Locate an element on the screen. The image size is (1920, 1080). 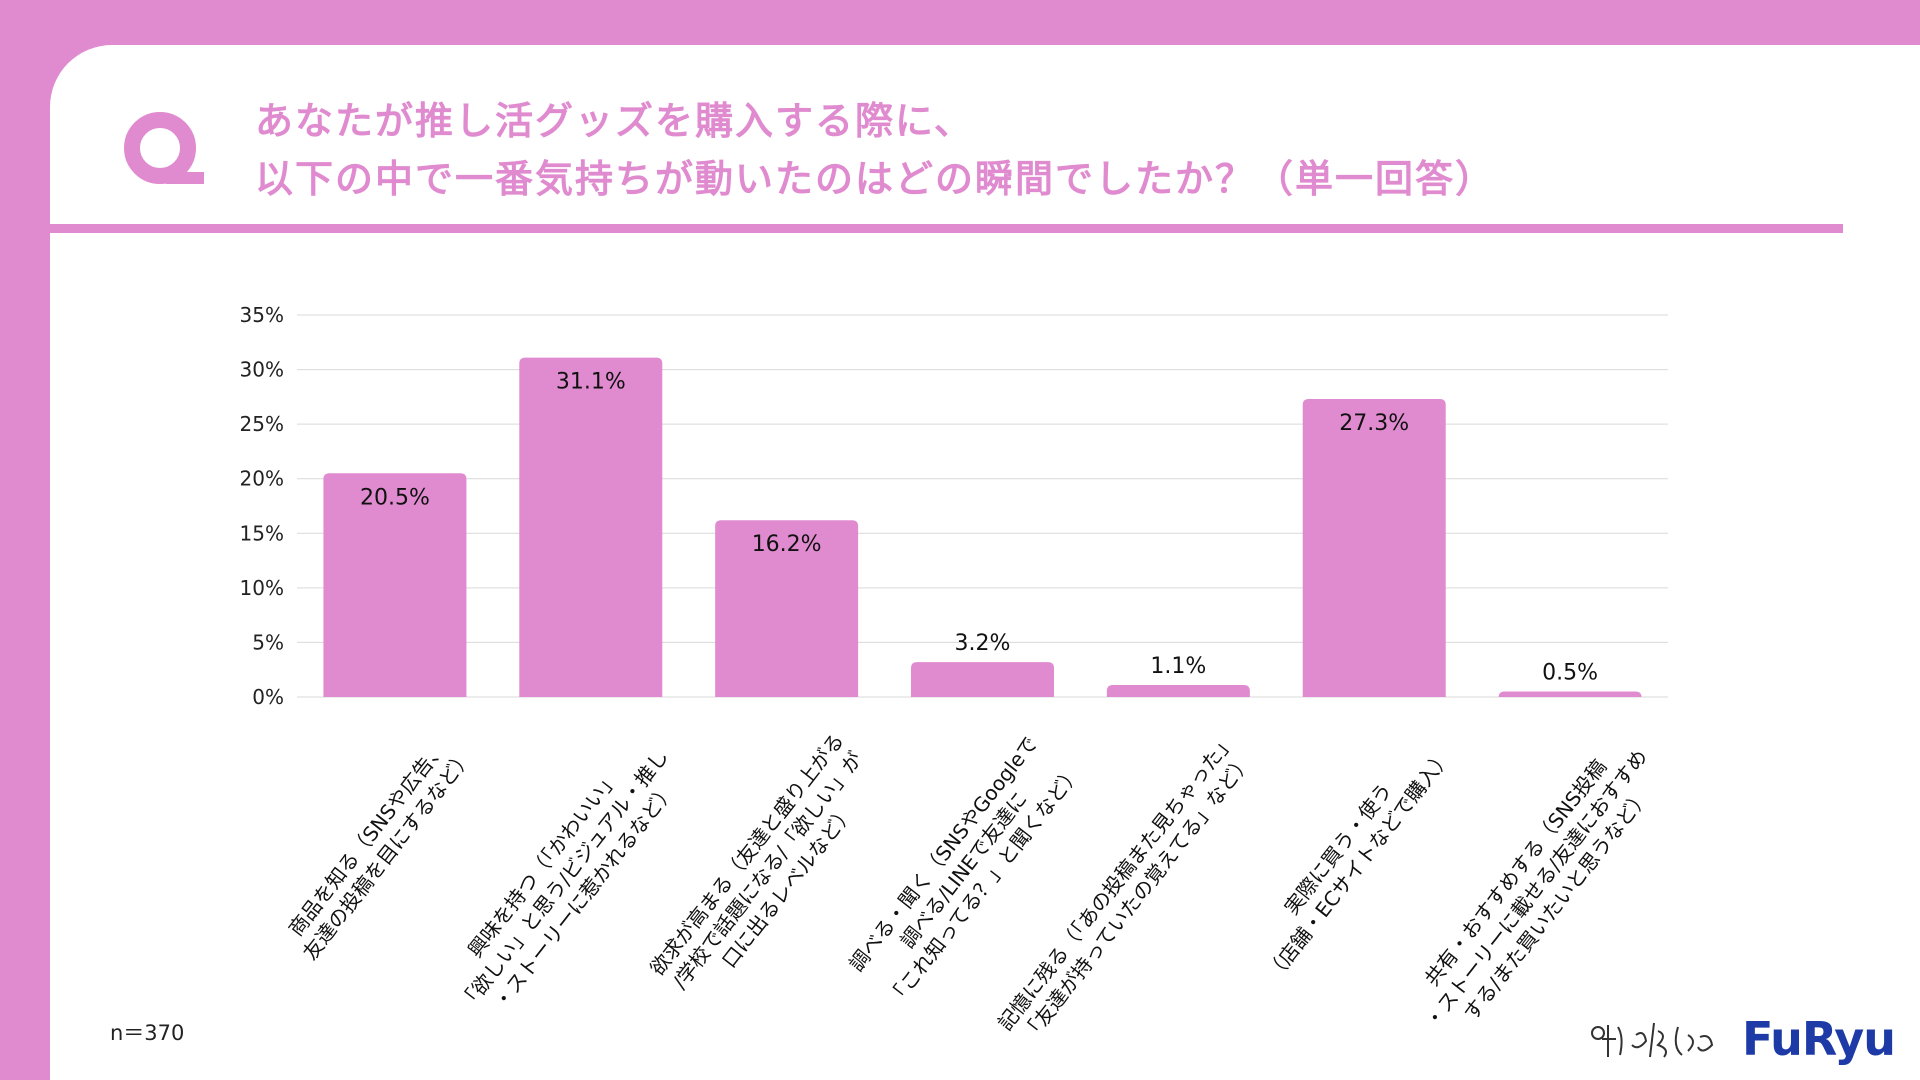
title-divider is located at coordinates (946, 228).